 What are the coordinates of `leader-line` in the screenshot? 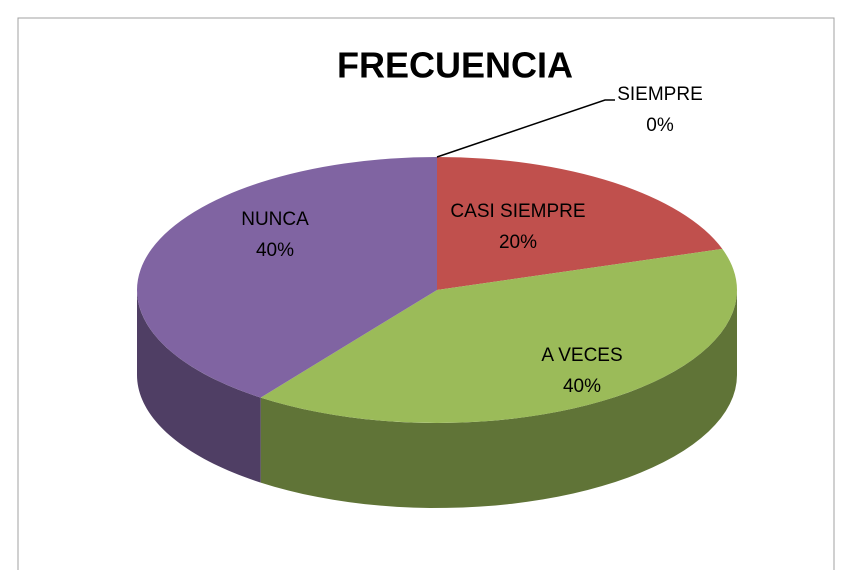 It's located at (525, 128).